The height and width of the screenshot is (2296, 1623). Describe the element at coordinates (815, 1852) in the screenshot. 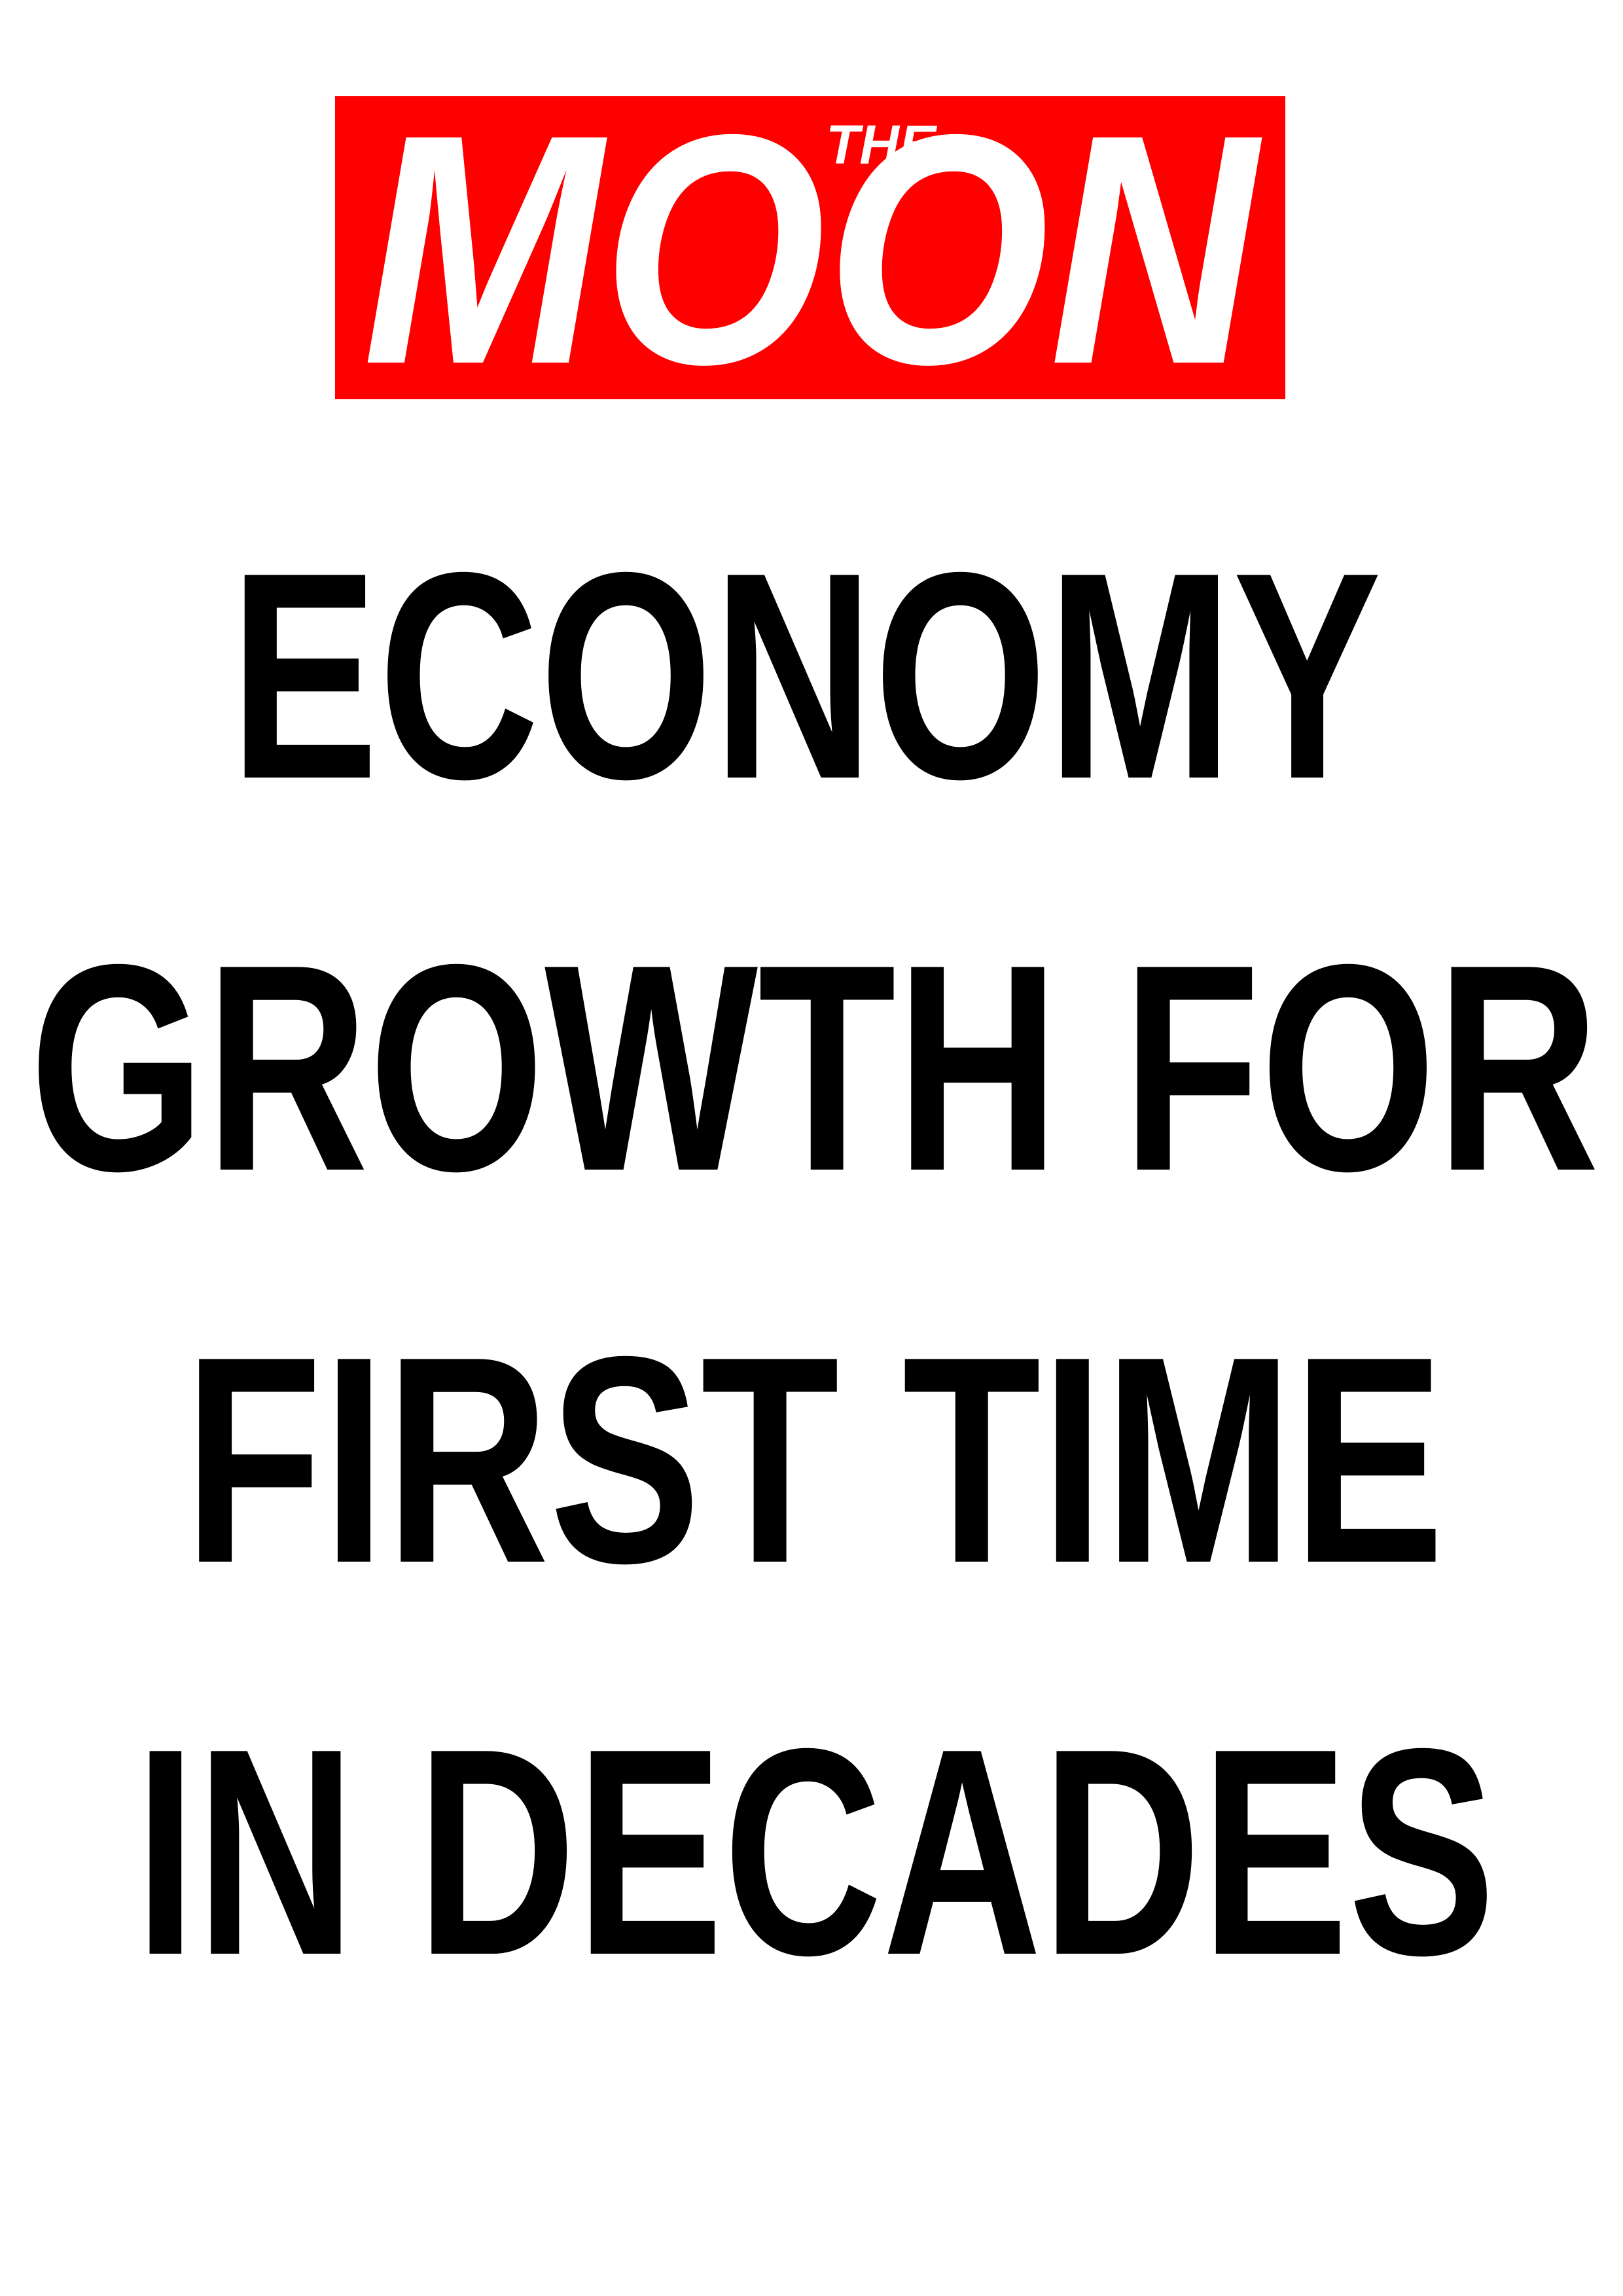

I see `headline-line: IN DECADES` at that location.